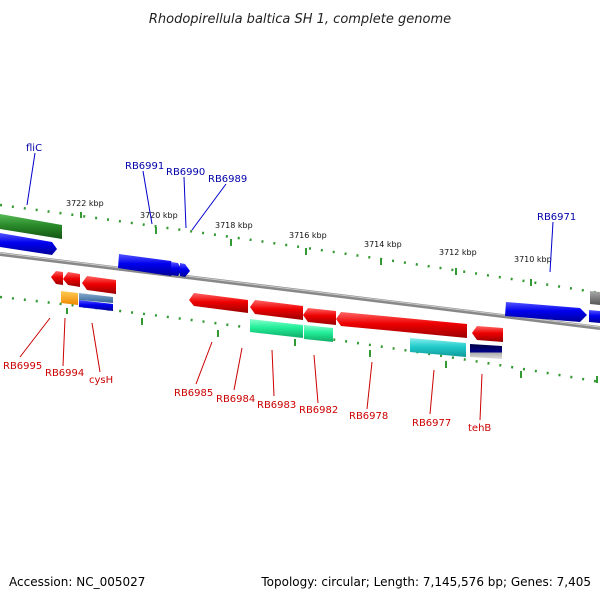 The height and width of the screenshot is (600, 600). What do you see at coordinates (176, 269) in the screenshot?
I see `gene-rb6990` at bounding box center [176, 269].